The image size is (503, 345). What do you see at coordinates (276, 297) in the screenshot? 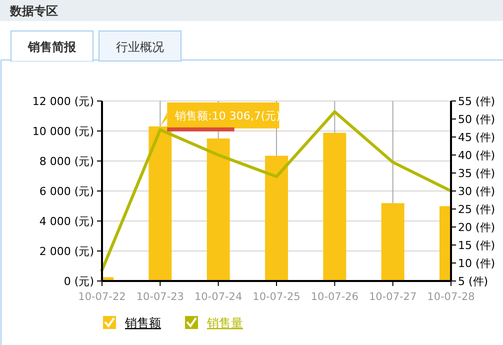
I see `x-tick-label: 10-07-25` at bounding box center [276, 297].